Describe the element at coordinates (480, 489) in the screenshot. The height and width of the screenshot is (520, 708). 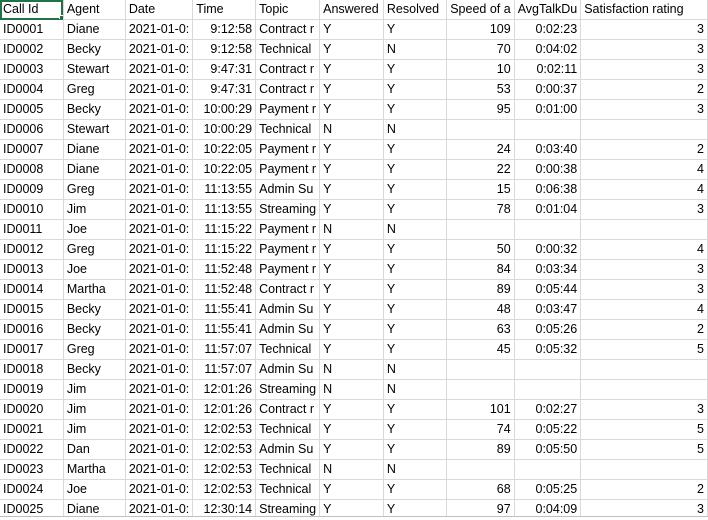
I see `table-cell: 68` at that location.